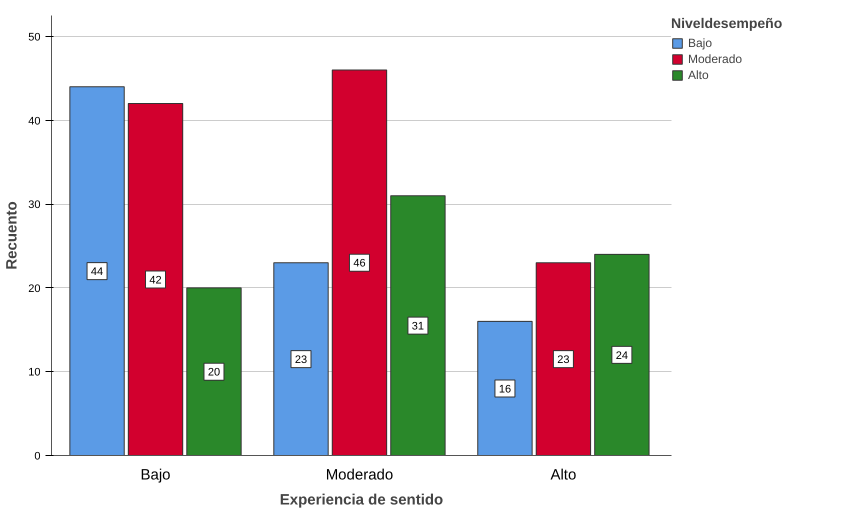  I want to click on data-label: 42, so click(155, 280).